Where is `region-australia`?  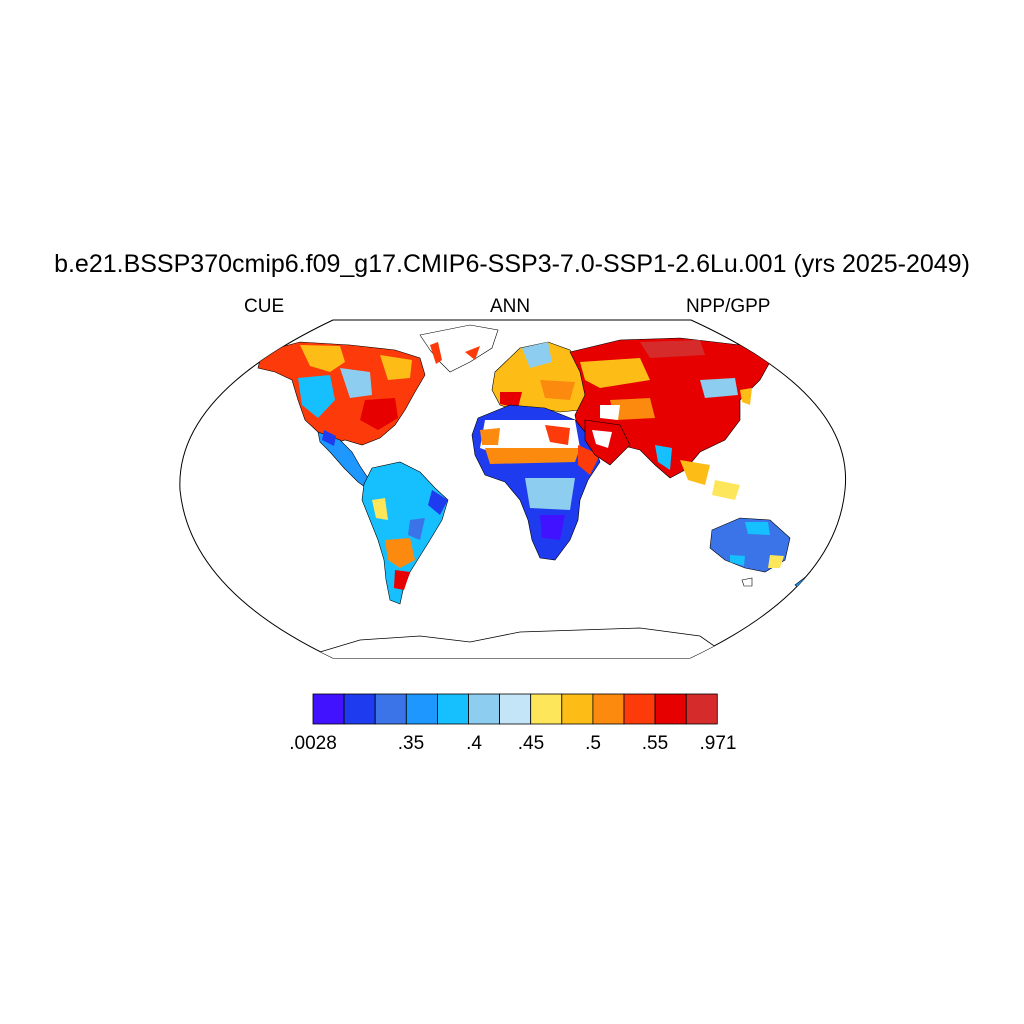
region-australia is located at coordinates (750, 552).